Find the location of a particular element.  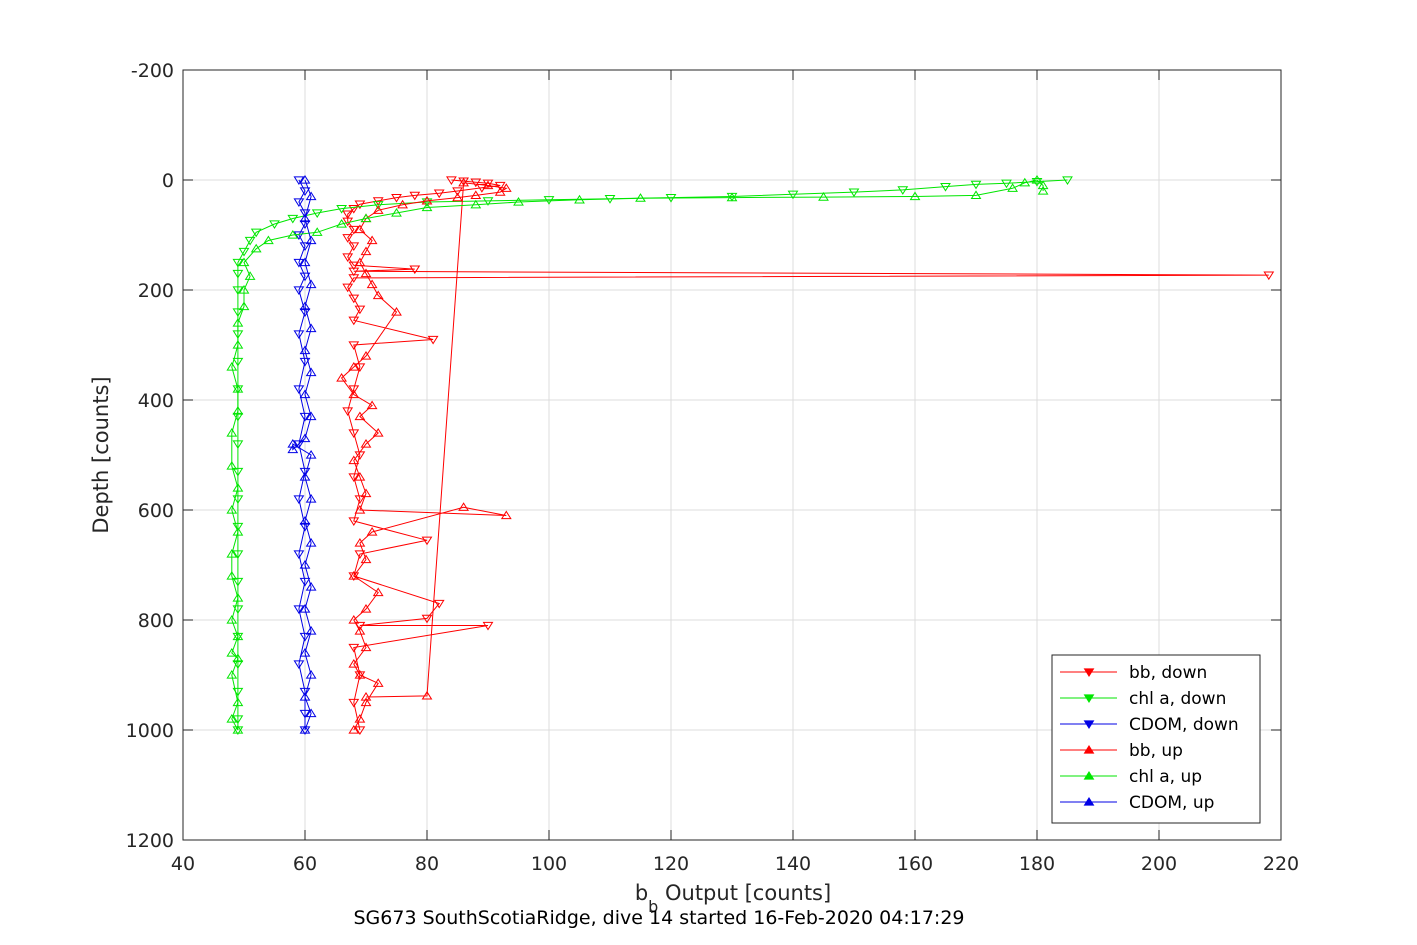

y-tick-label: 200 is located at coordinates (156, 291).